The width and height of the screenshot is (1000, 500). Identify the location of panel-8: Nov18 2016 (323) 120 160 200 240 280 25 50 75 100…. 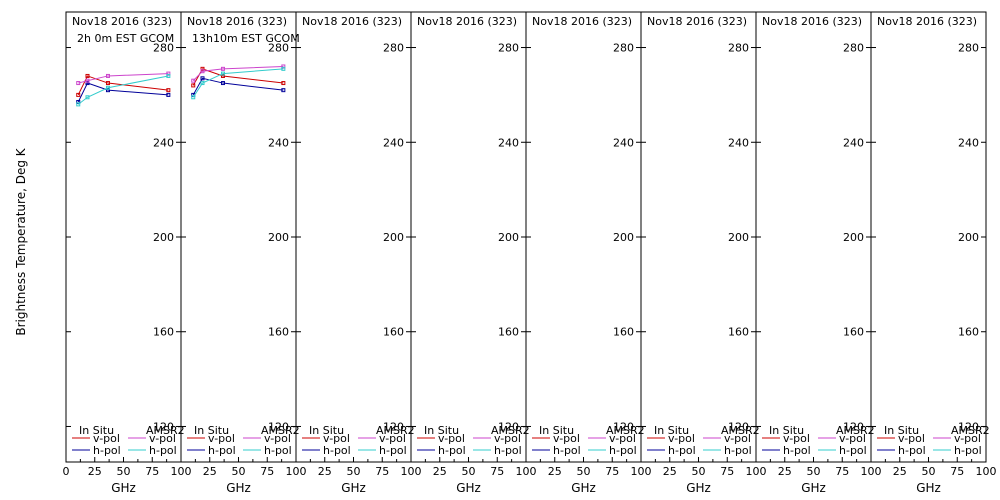
(933, 253).